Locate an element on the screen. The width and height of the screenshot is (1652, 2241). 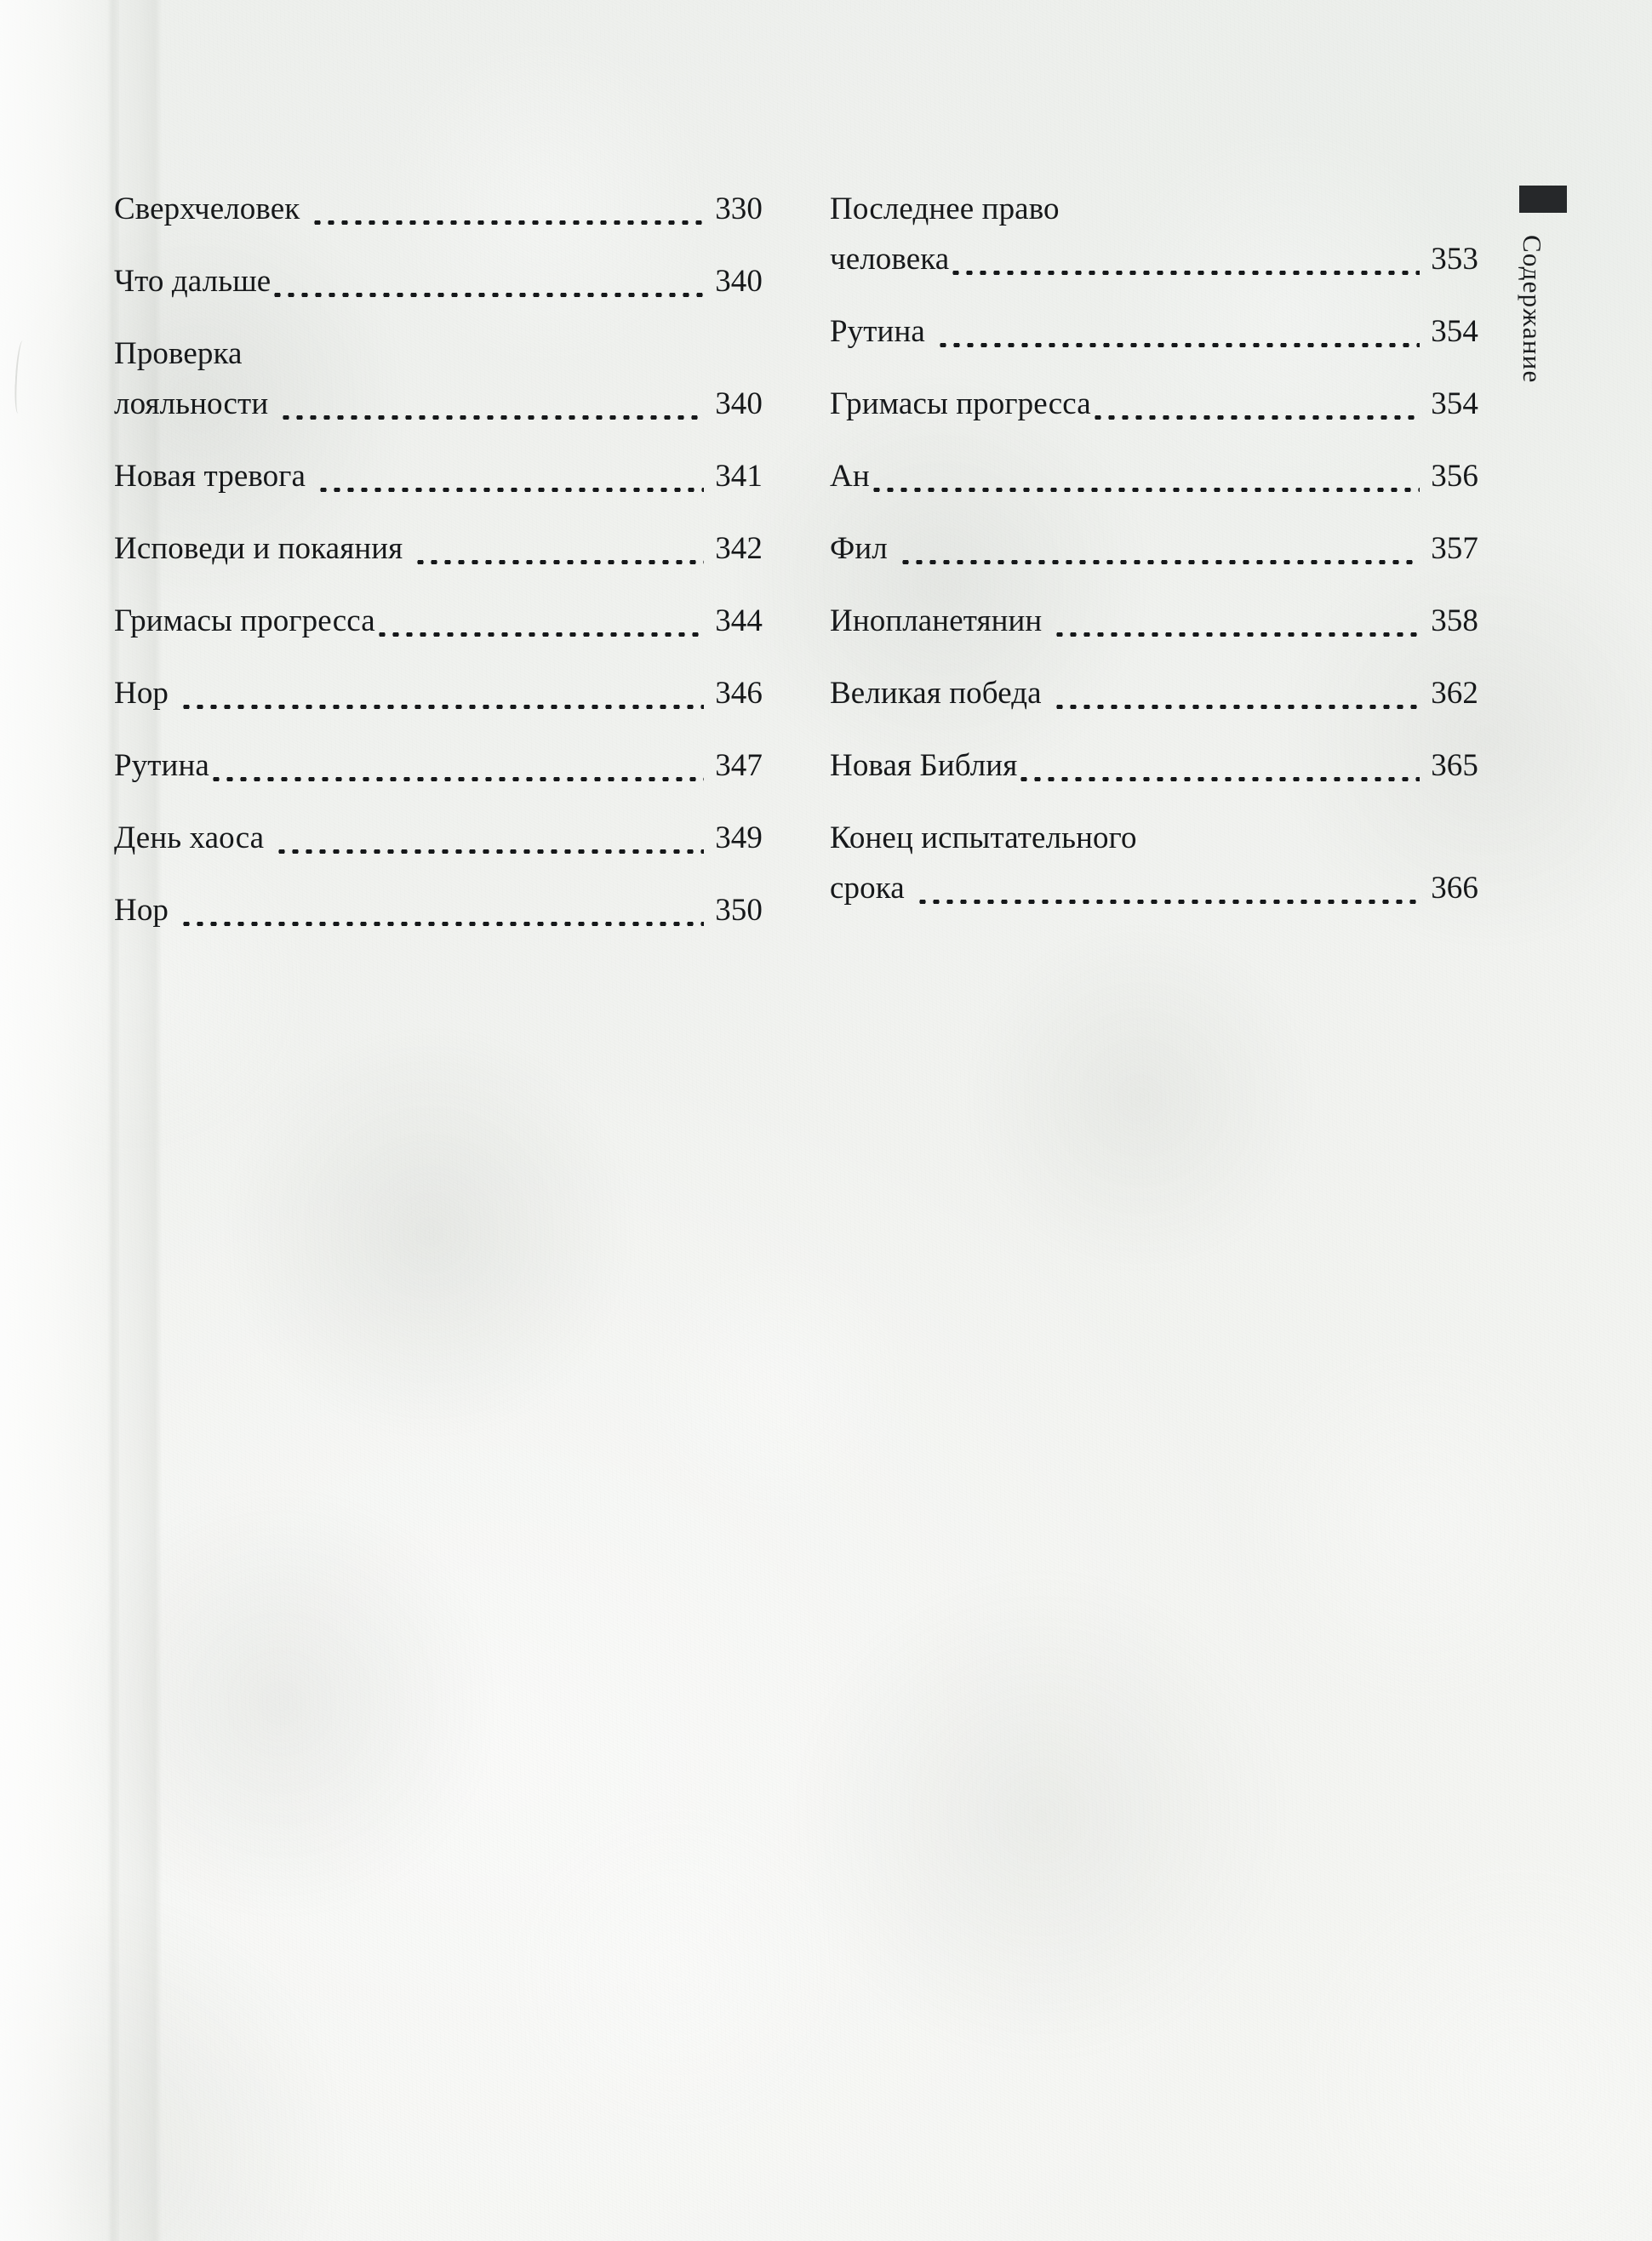
toc-entry-line2: человека 353 is located at coordinates (1154, 259).